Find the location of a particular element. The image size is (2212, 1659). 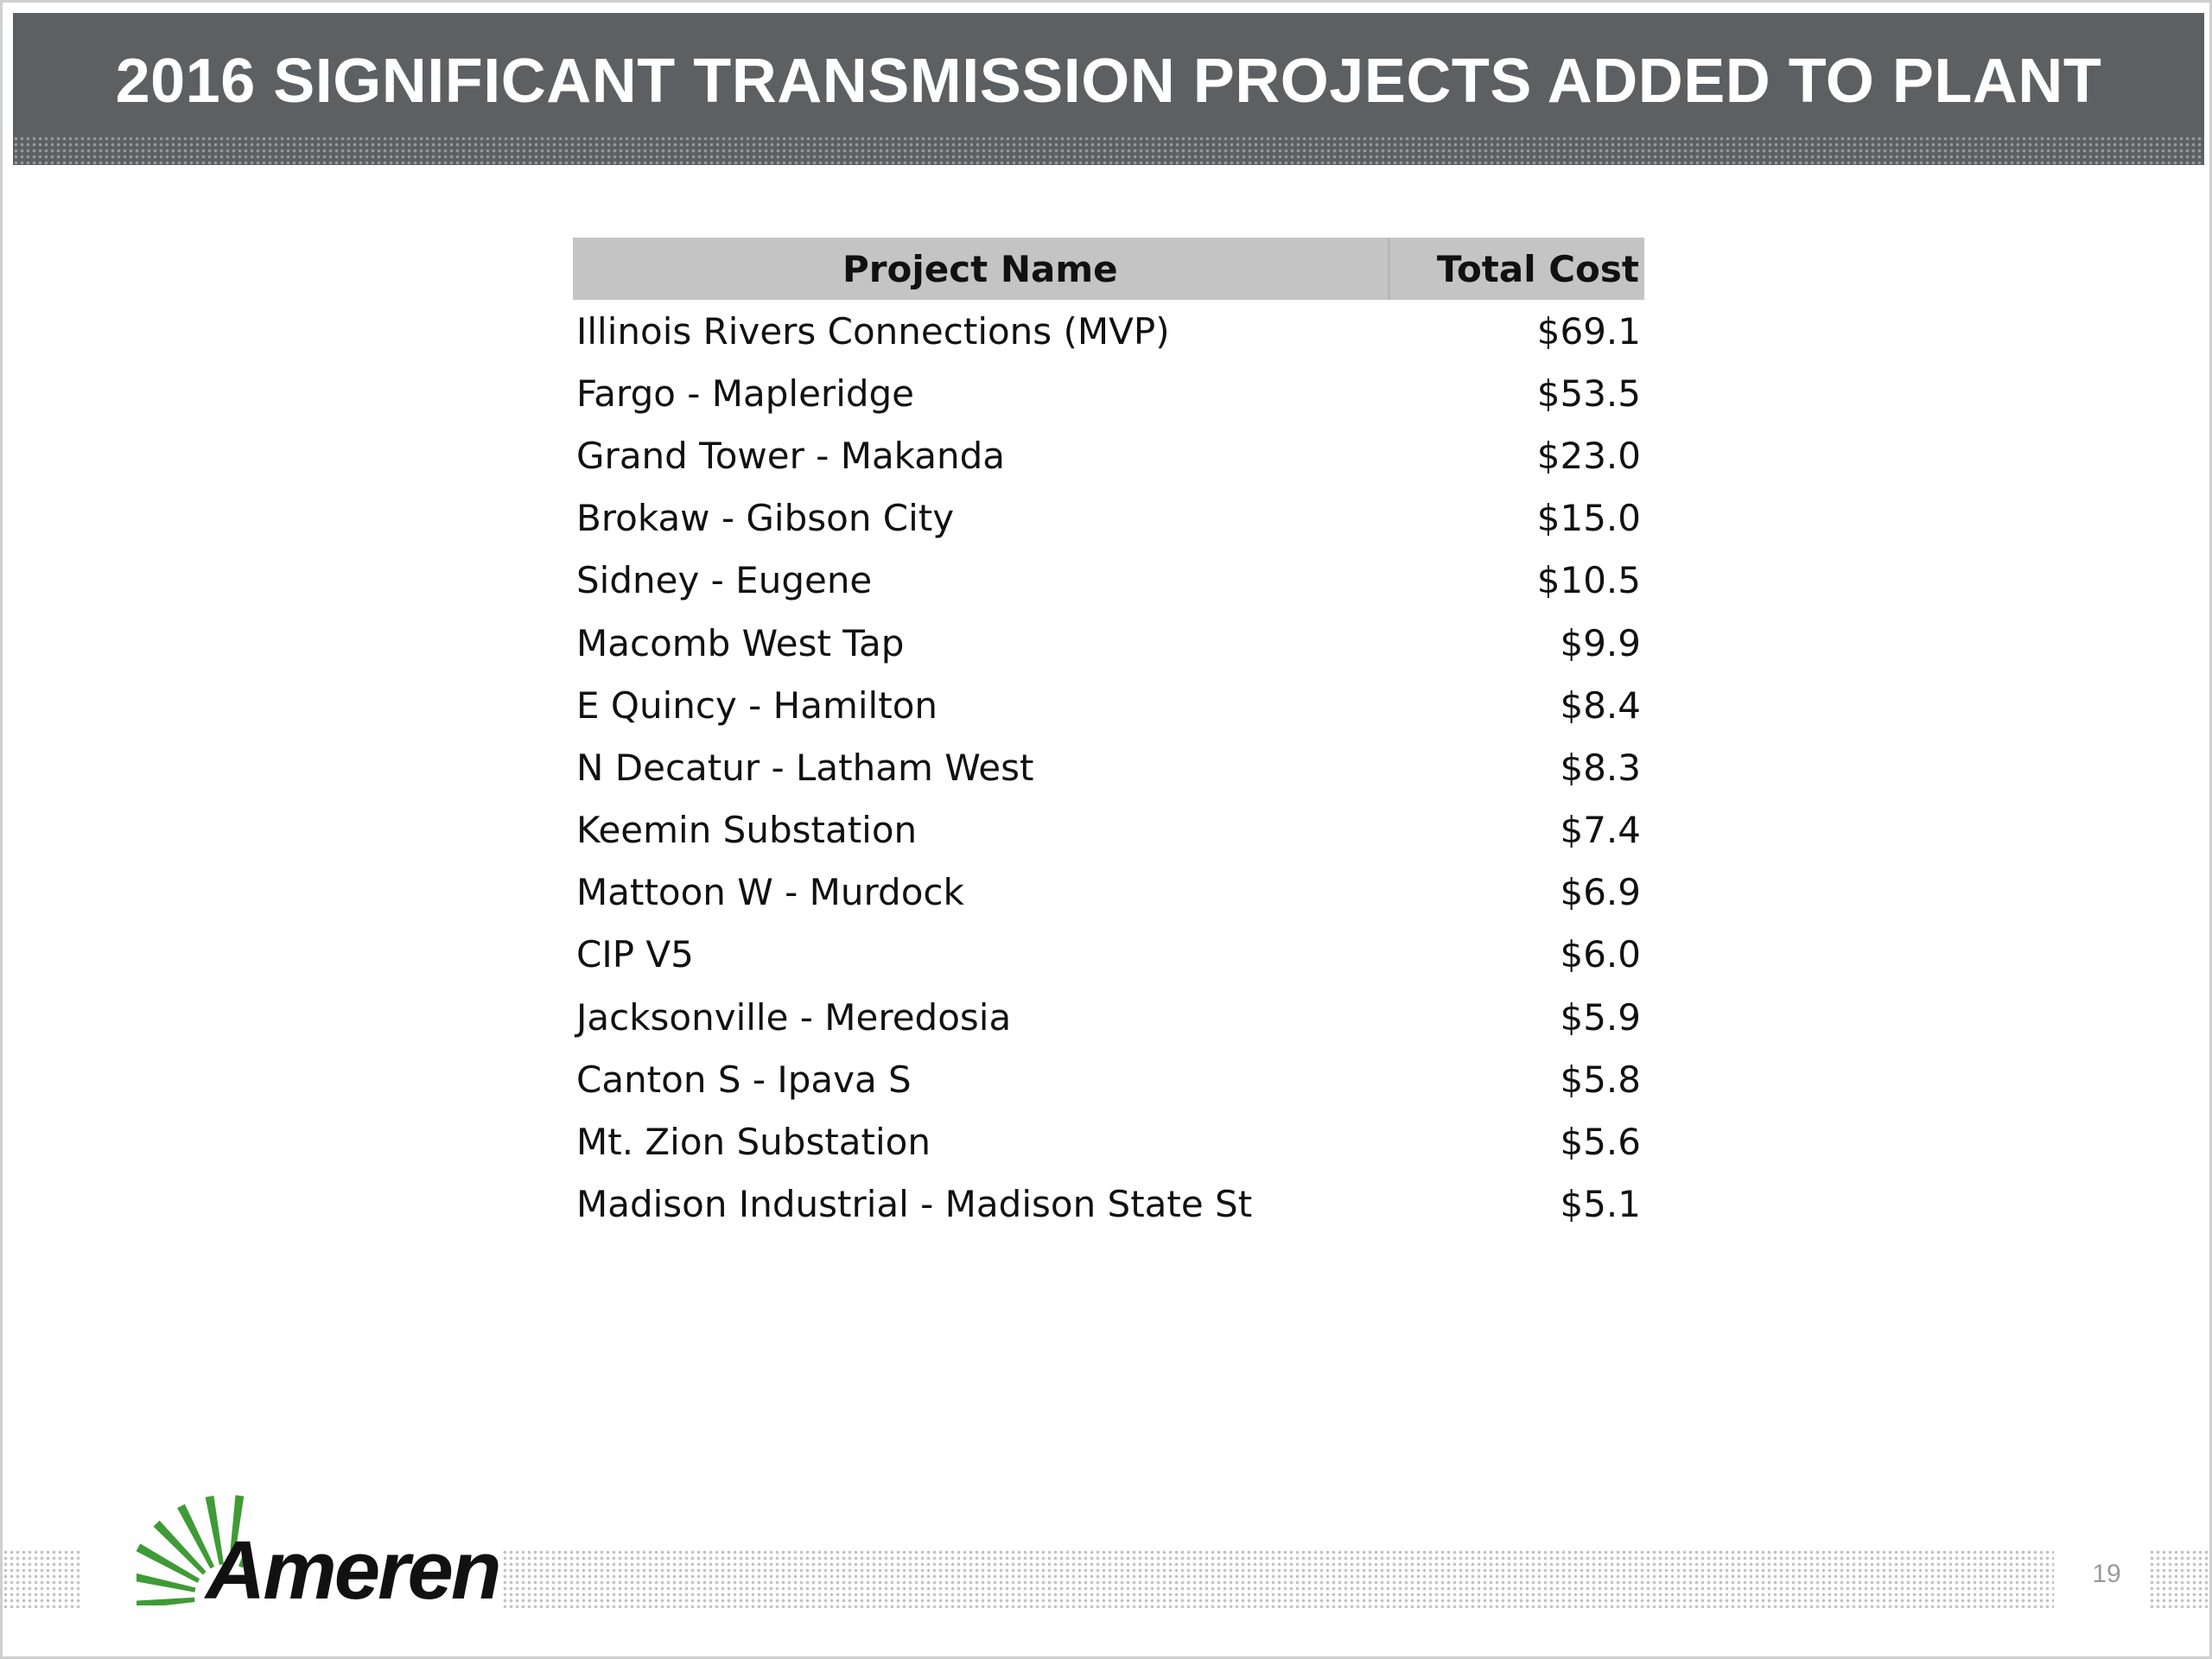

project-name-cell: Madison Industrial - Madison State St is located at coordinates (914, 1204).